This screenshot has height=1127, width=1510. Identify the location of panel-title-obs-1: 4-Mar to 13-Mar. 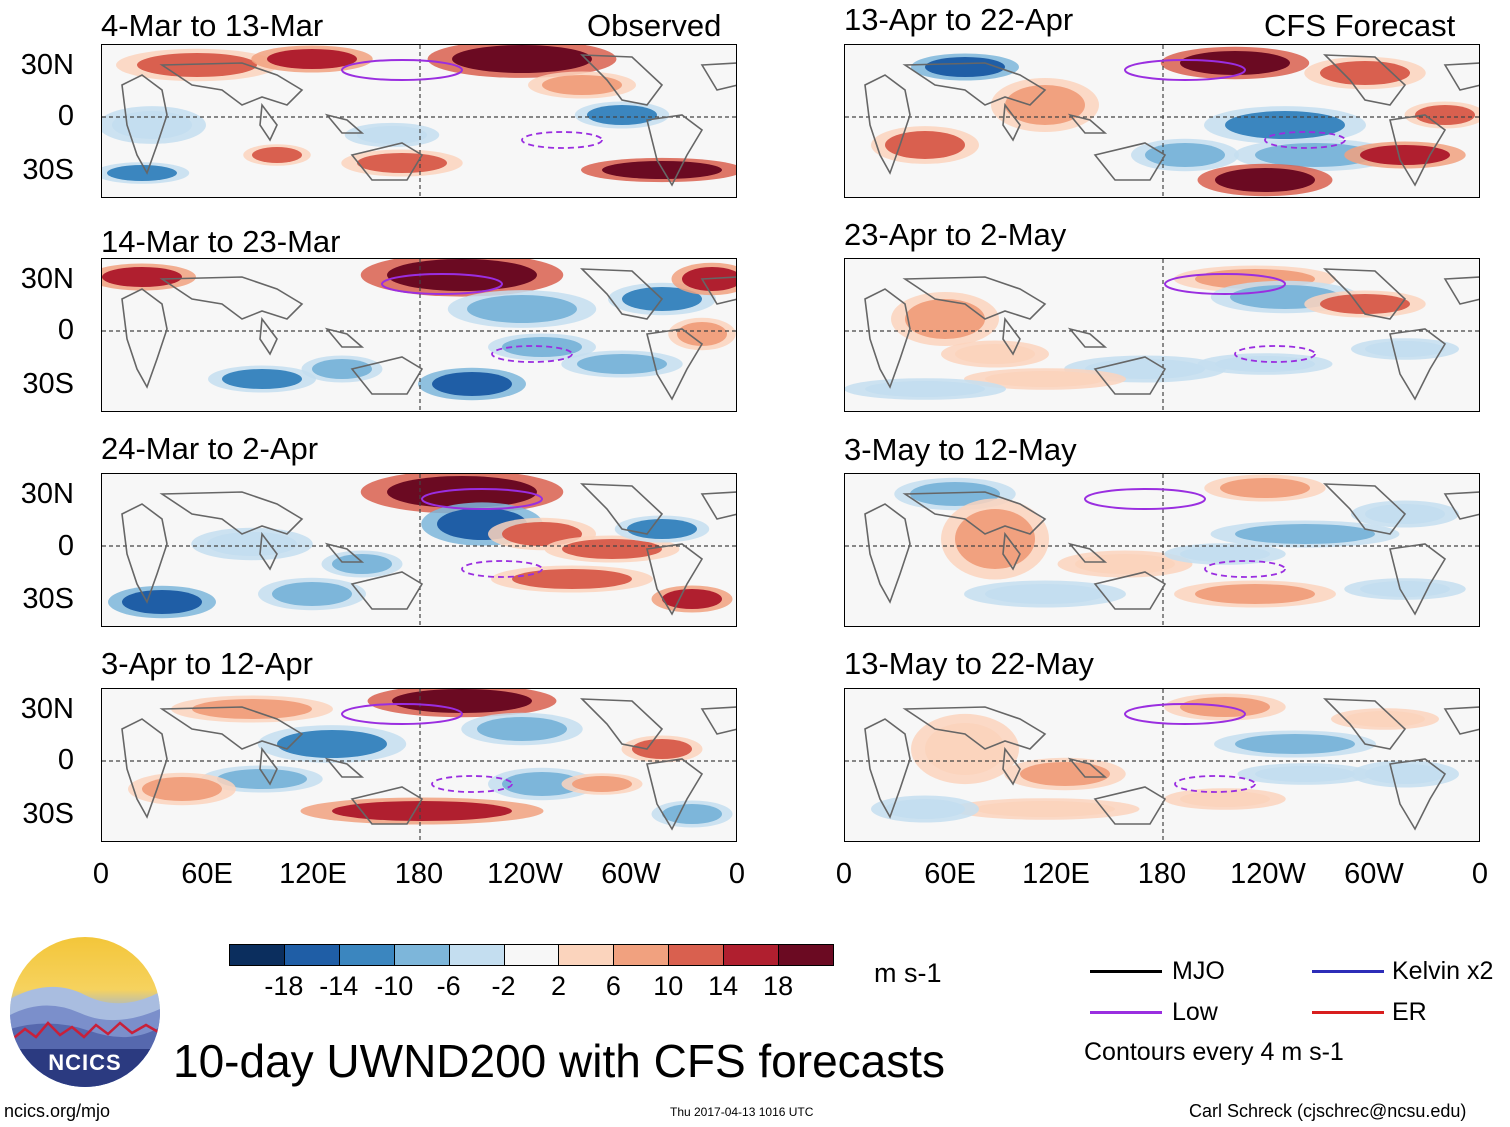
(212, 25).